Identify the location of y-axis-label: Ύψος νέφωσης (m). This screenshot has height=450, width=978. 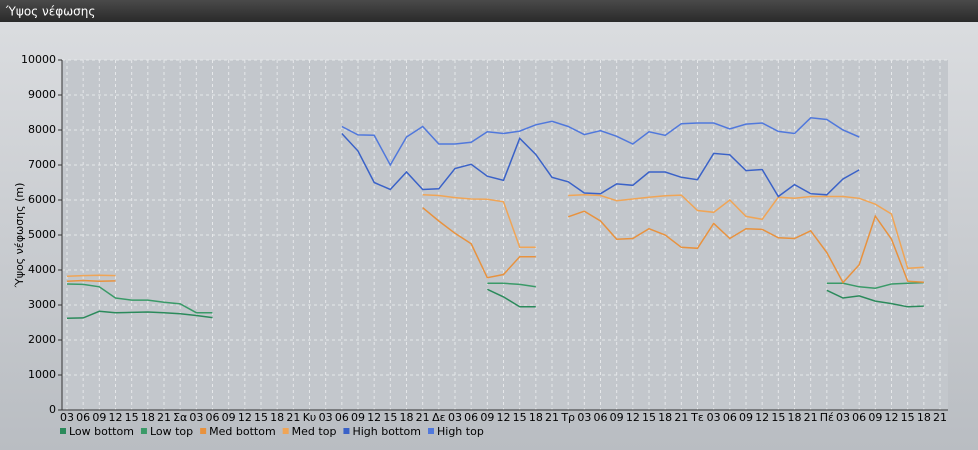
(19, 236).